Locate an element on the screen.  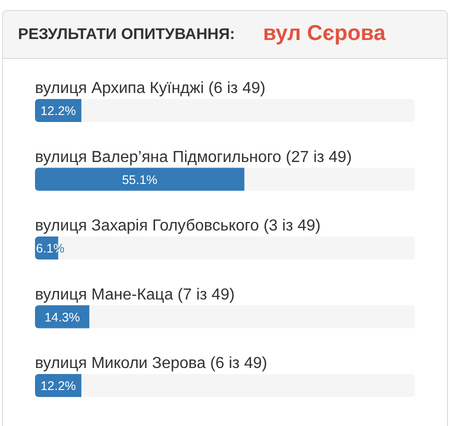
chart-subtitle: вул Сєрова is located at coordinates (325, 33).